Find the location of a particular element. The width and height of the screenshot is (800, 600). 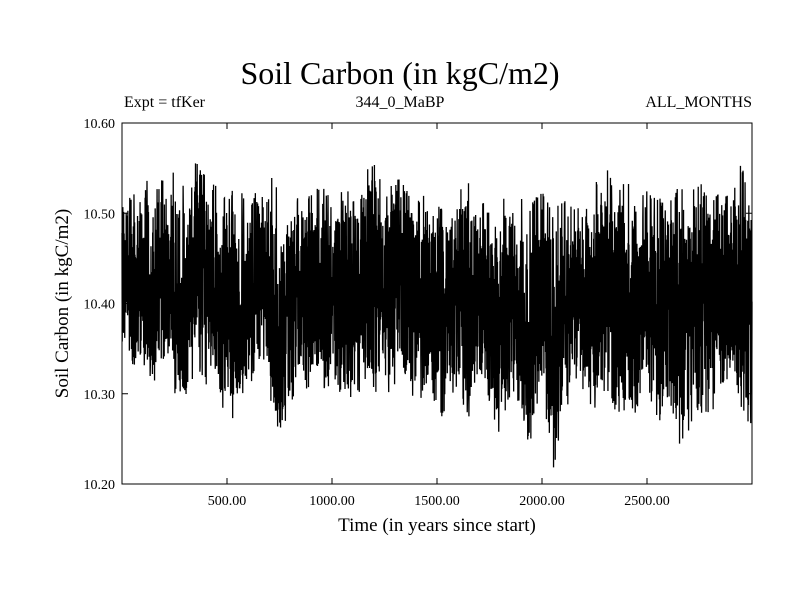

y-tick-label: 10.30 is located at coordinates (100, 395).